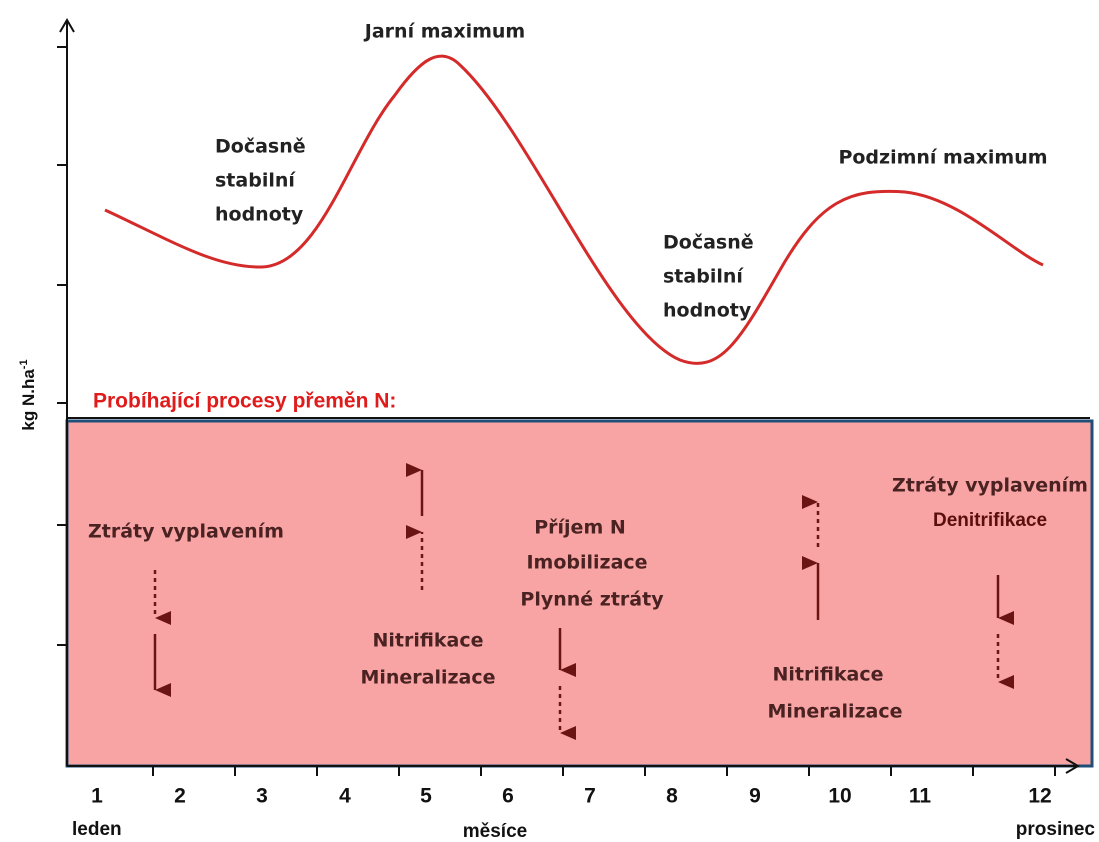  What do you see at coordinates (942, 158) in the screenshot?
I see `autumn-max-label: Podzimní maximum` at bounding box center [942, 158].